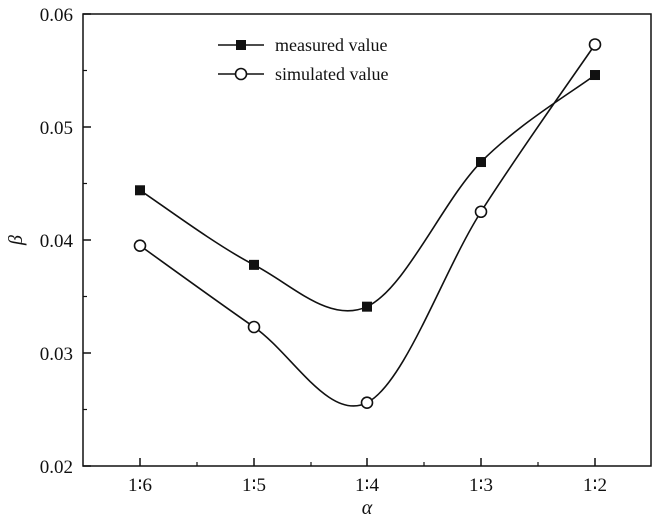 The image size is (652, 524). I want to click on legend: measured value simulated value, so click(303, 59).